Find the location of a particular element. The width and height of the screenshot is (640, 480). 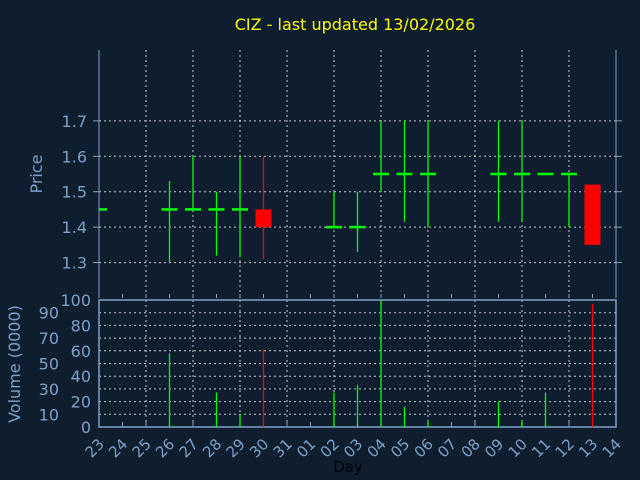

volume-tick-label: 0 is located at coordinates (86, 427).